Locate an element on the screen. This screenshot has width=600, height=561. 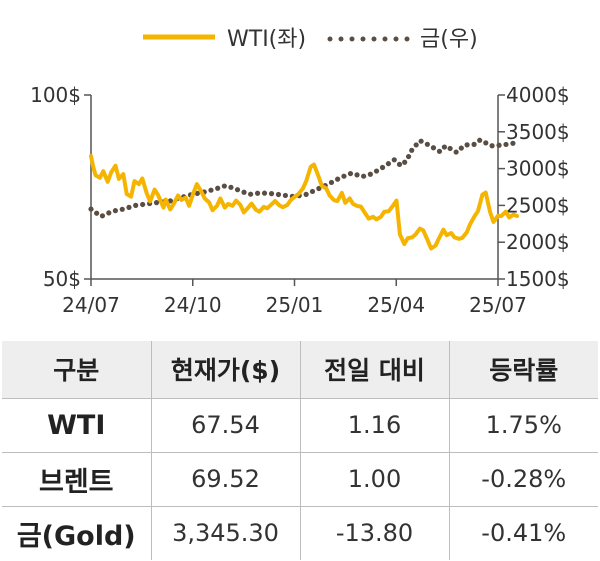
price-cell: 3,345.30 is located at coordinates (225, 533).